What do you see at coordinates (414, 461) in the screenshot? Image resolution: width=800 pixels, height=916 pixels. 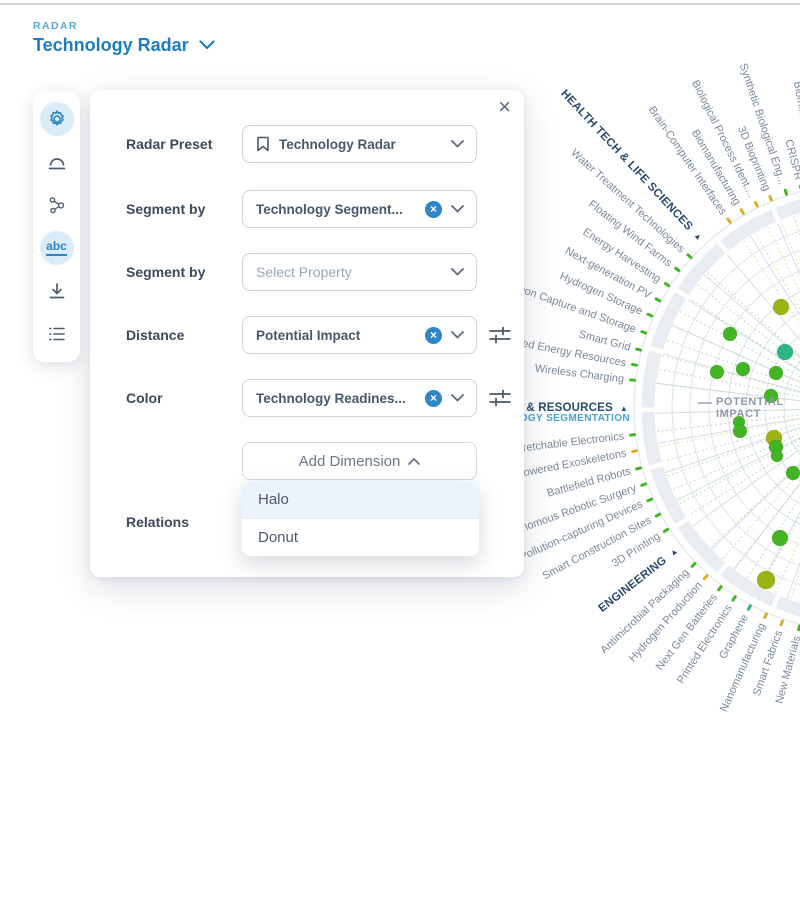 I see `chevron-up-icon` at bounding box center [414, 461].